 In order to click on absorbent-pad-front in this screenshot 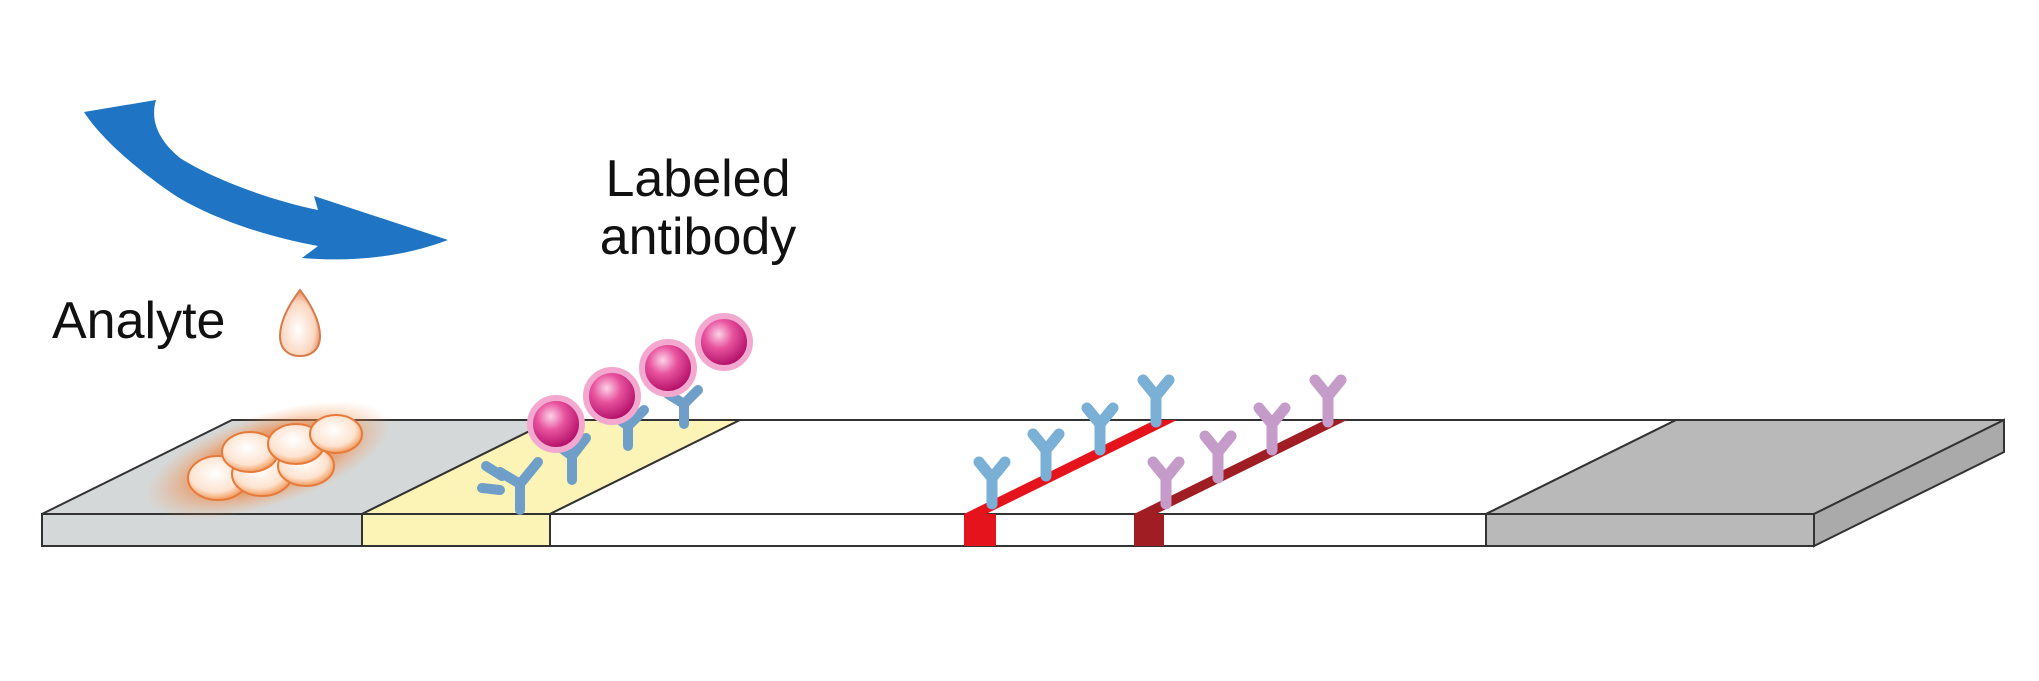, I will do `click(1650, 530)`.